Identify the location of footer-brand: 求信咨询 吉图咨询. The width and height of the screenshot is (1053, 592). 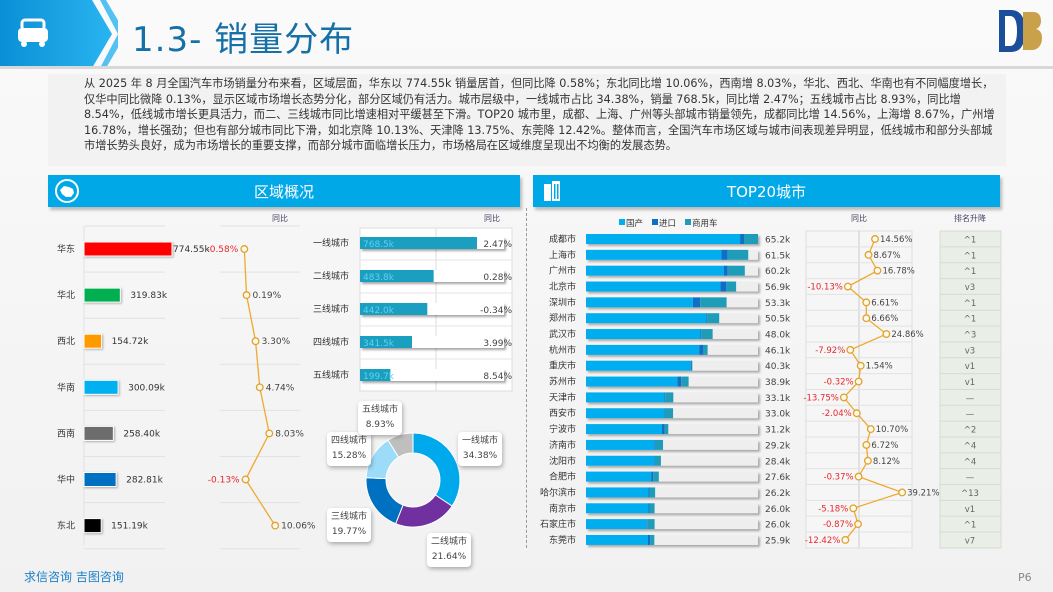
(74, 577).